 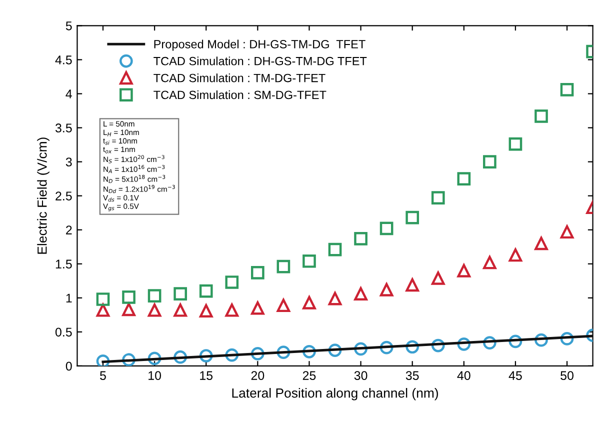 I want to click on x-tick-label: 20, so click(x=257, y=375).